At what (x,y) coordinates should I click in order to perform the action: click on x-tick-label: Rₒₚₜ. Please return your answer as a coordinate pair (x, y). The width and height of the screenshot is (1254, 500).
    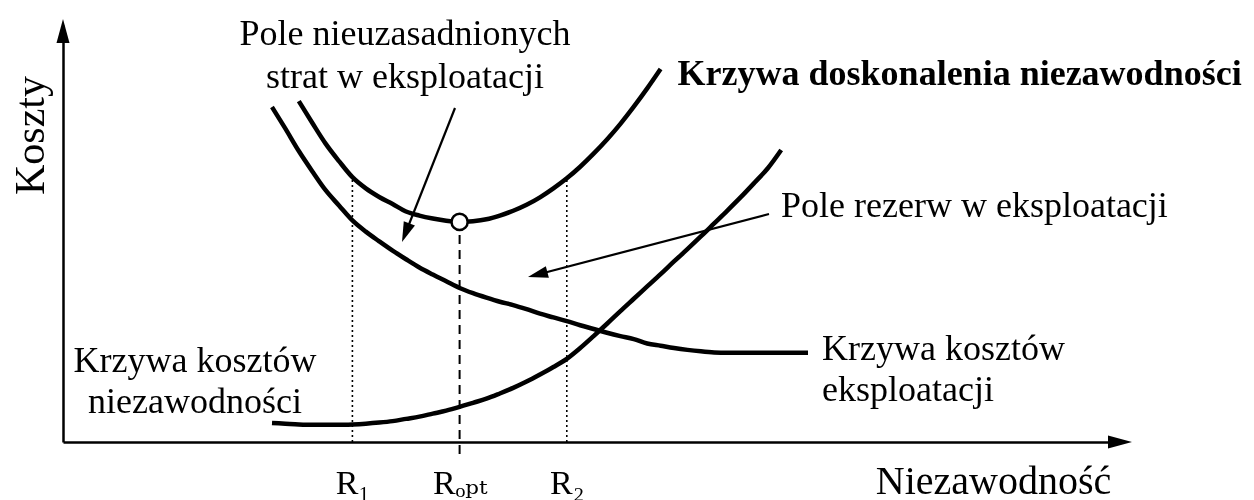
    Looking at the image, I should click on (460, 481).